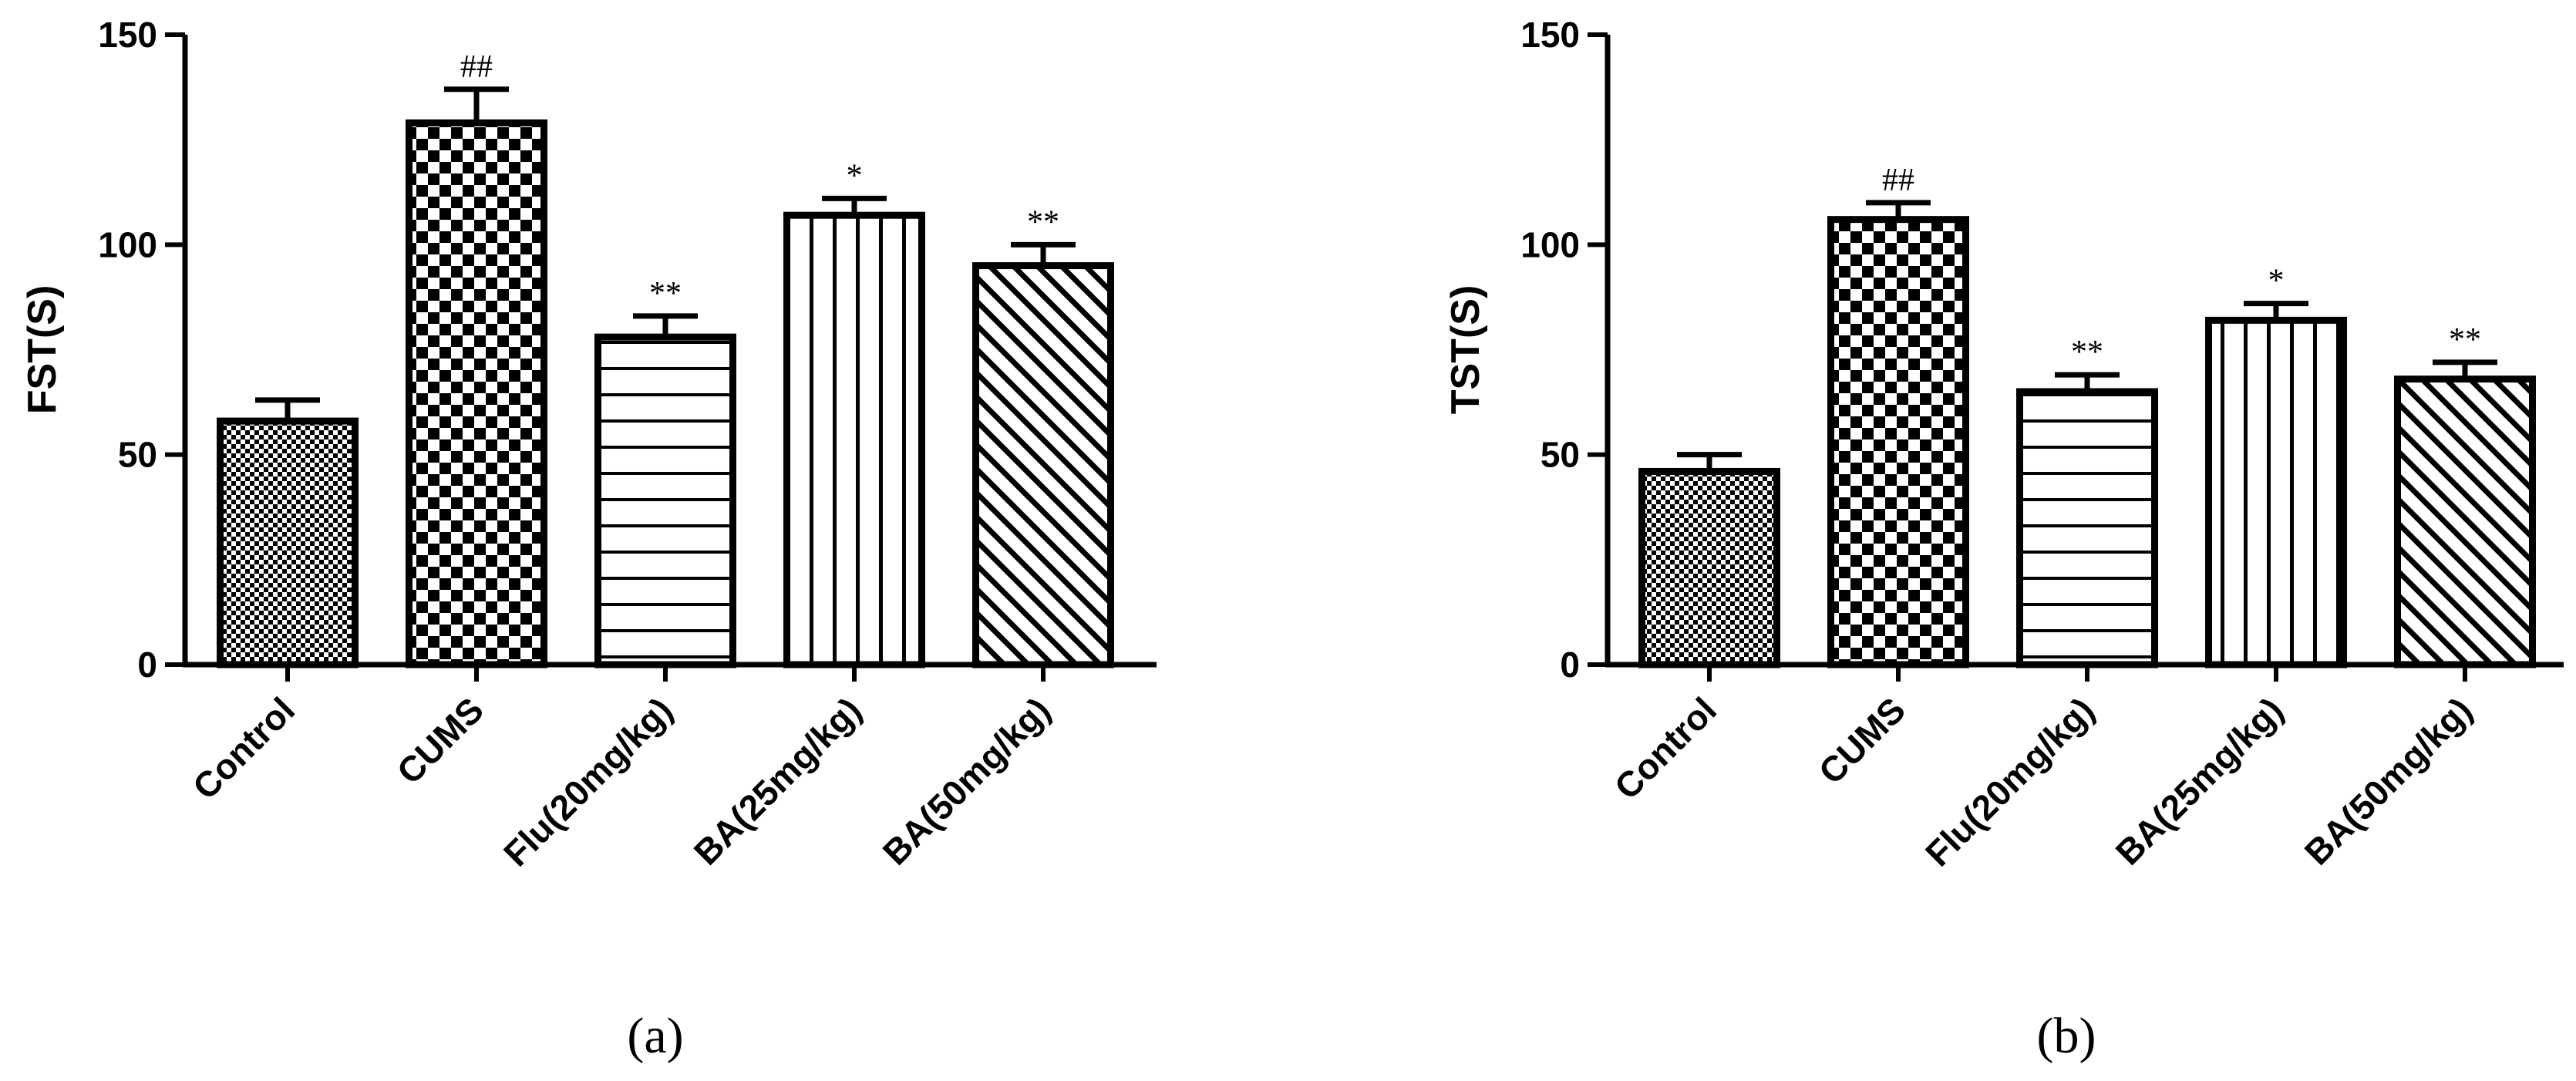  Describe the element at coordinates (43, 350) in the screenshot. I see `y-axis-label: FST(S)` at that location.